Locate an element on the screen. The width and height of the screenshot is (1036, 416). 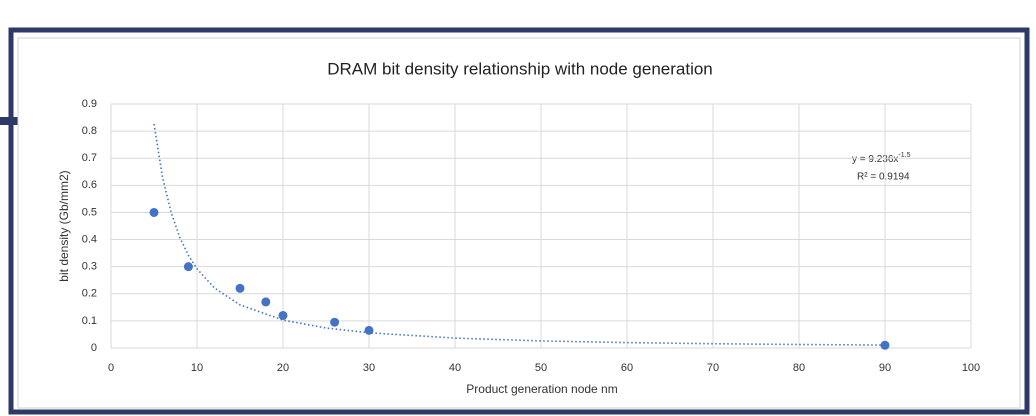
x-tick-label: 30 is located at coordinates (369, 368).